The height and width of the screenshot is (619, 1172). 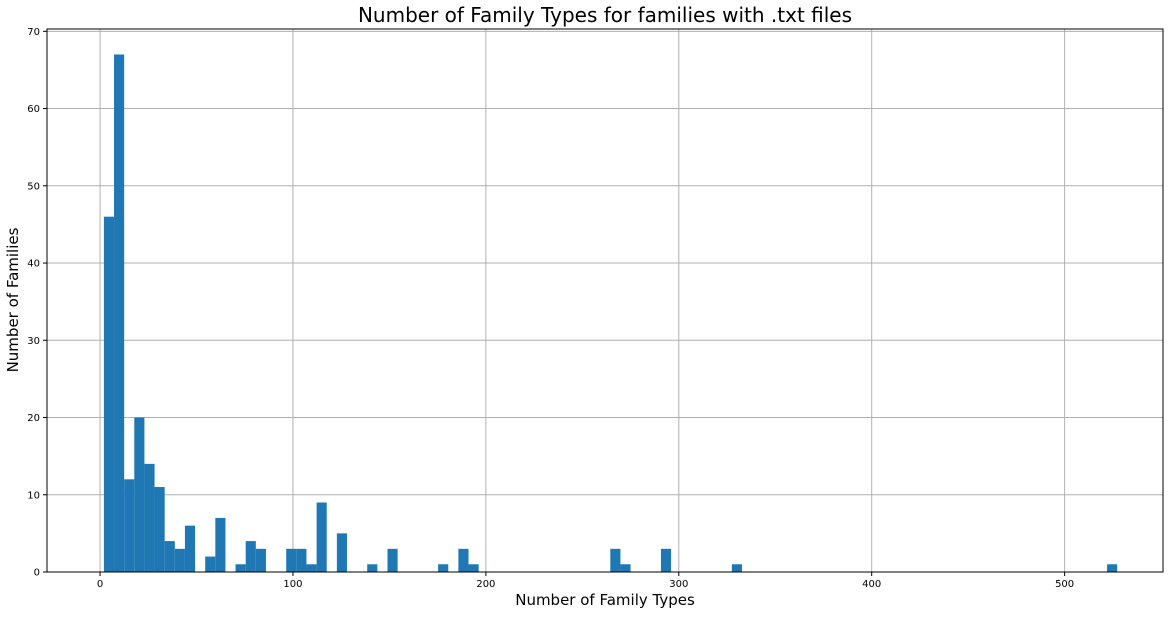 What do you see at coordinates (605, 600) in the screenshot?
I see `x-axis-label: Number of Family Types` at bounding box center [605, 600].